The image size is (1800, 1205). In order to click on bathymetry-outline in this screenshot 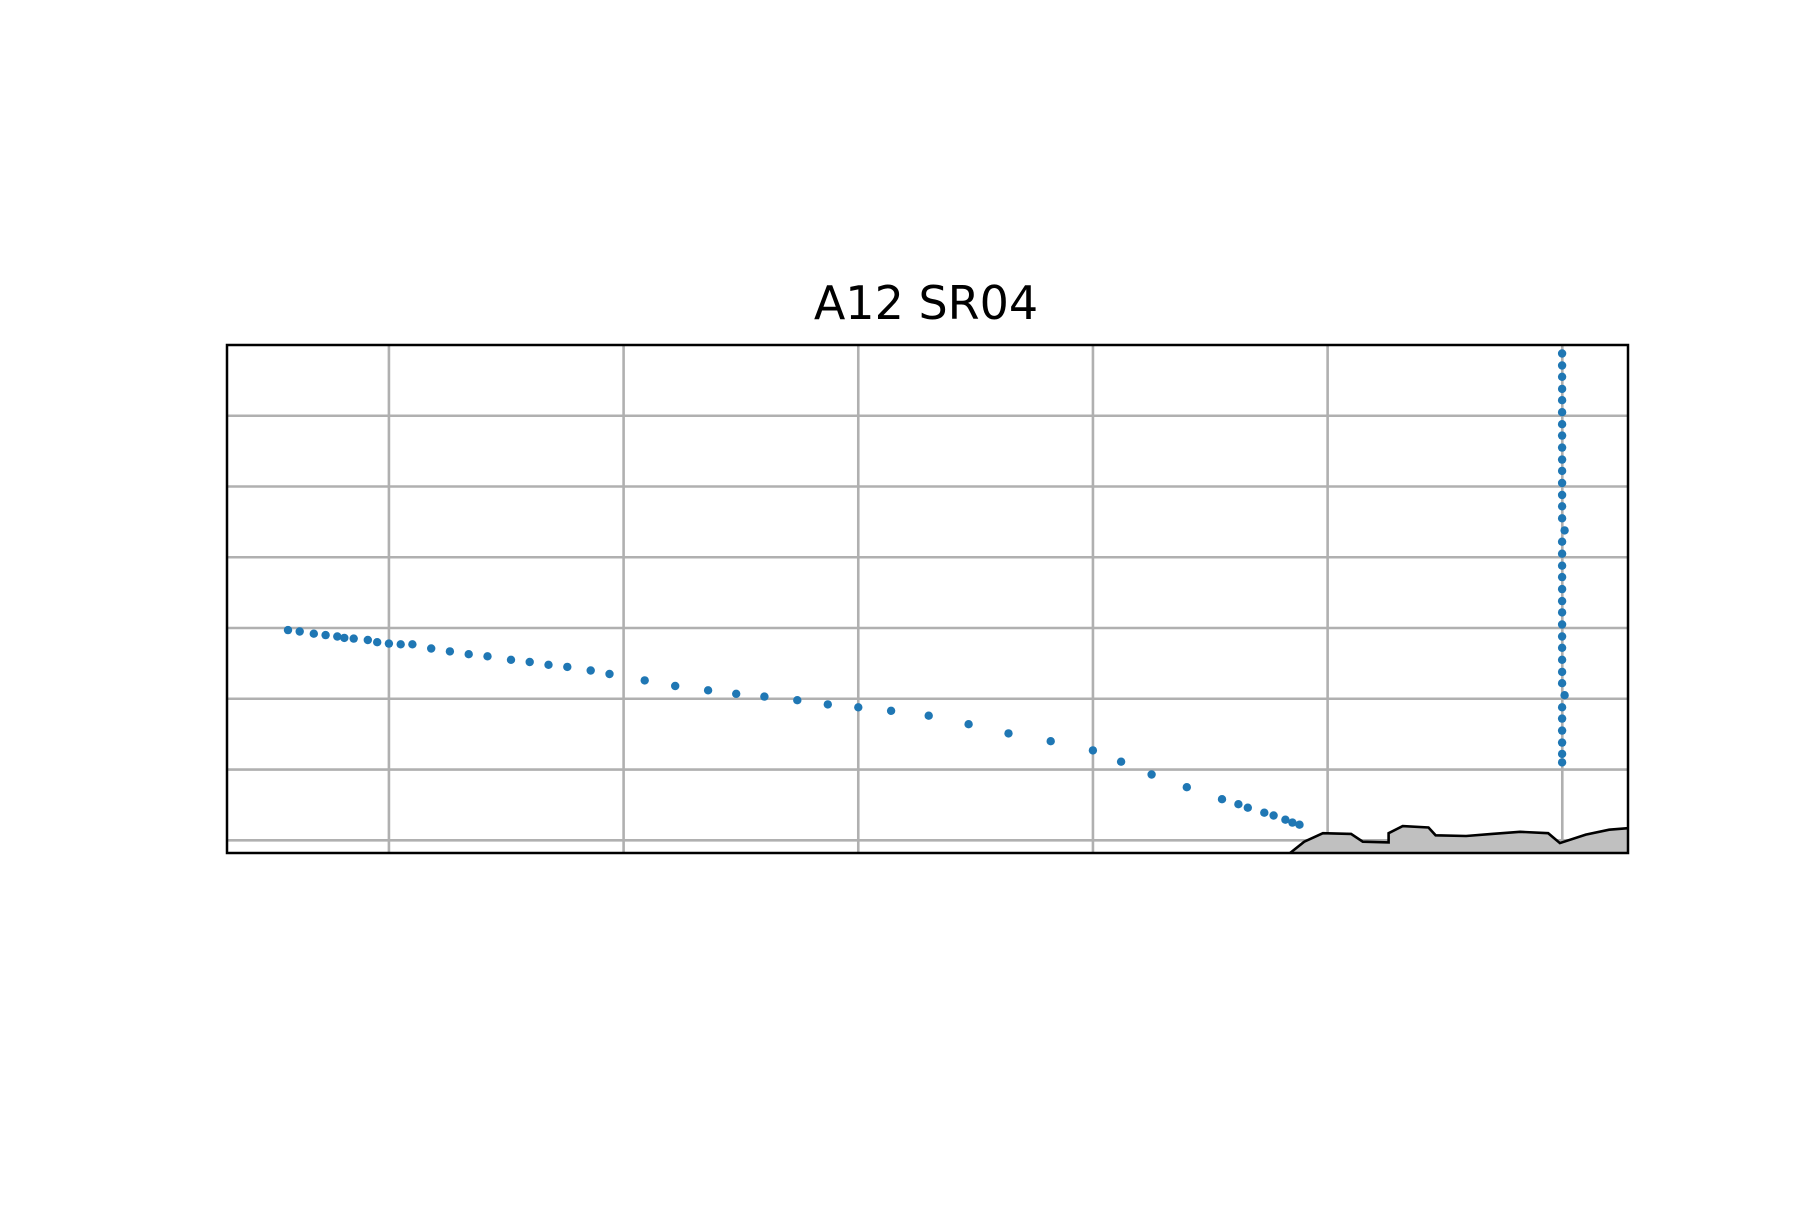, I will do `click(1459, 839)`.